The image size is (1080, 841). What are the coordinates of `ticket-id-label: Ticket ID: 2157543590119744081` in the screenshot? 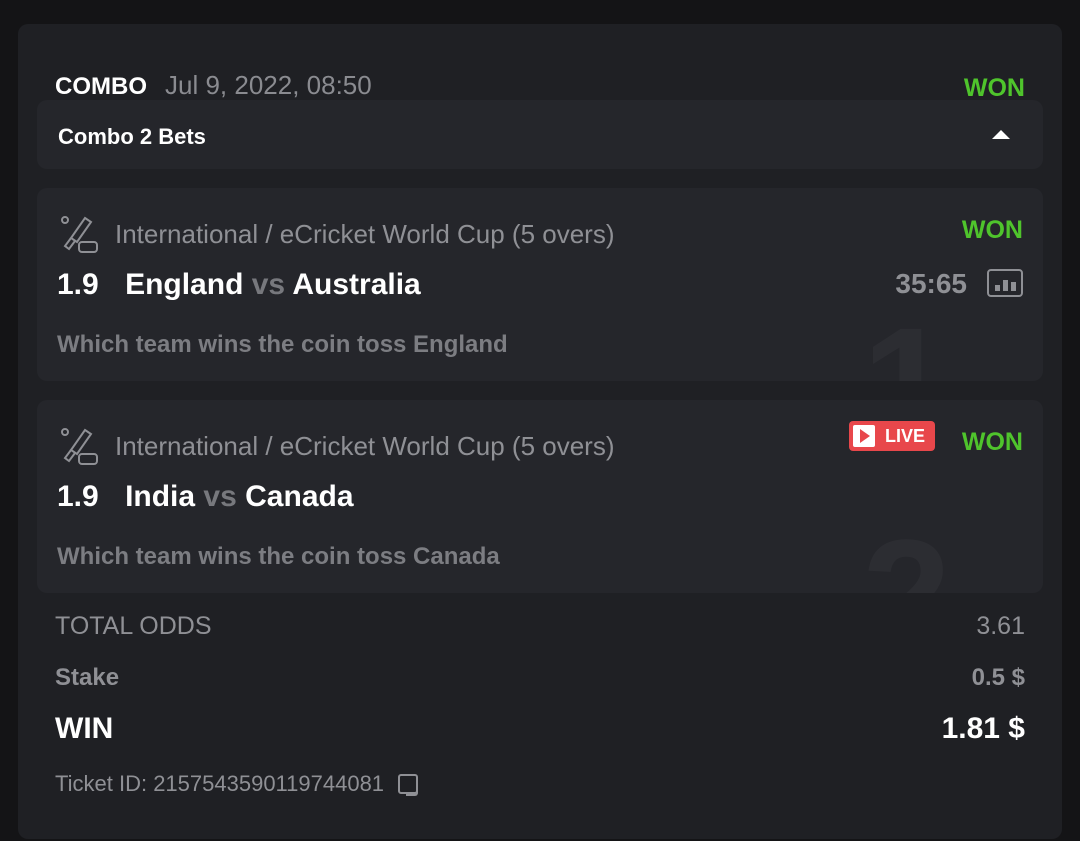 It's located at (220, 783).